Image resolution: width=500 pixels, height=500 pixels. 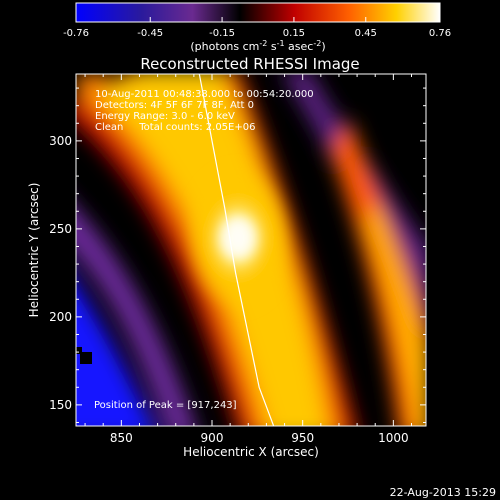 What do you see at coordinates (294, 33) in the screenshot?
I see `colorbar-tick-label: 0.15` at bounding box center [294, 33].